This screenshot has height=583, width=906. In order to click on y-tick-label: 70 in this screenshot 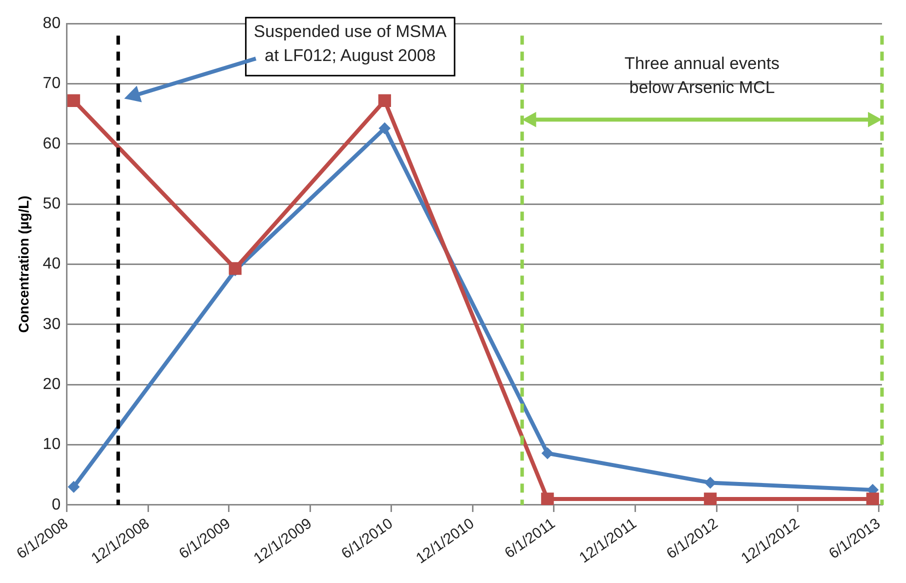, I will do `click(51, 83)`.